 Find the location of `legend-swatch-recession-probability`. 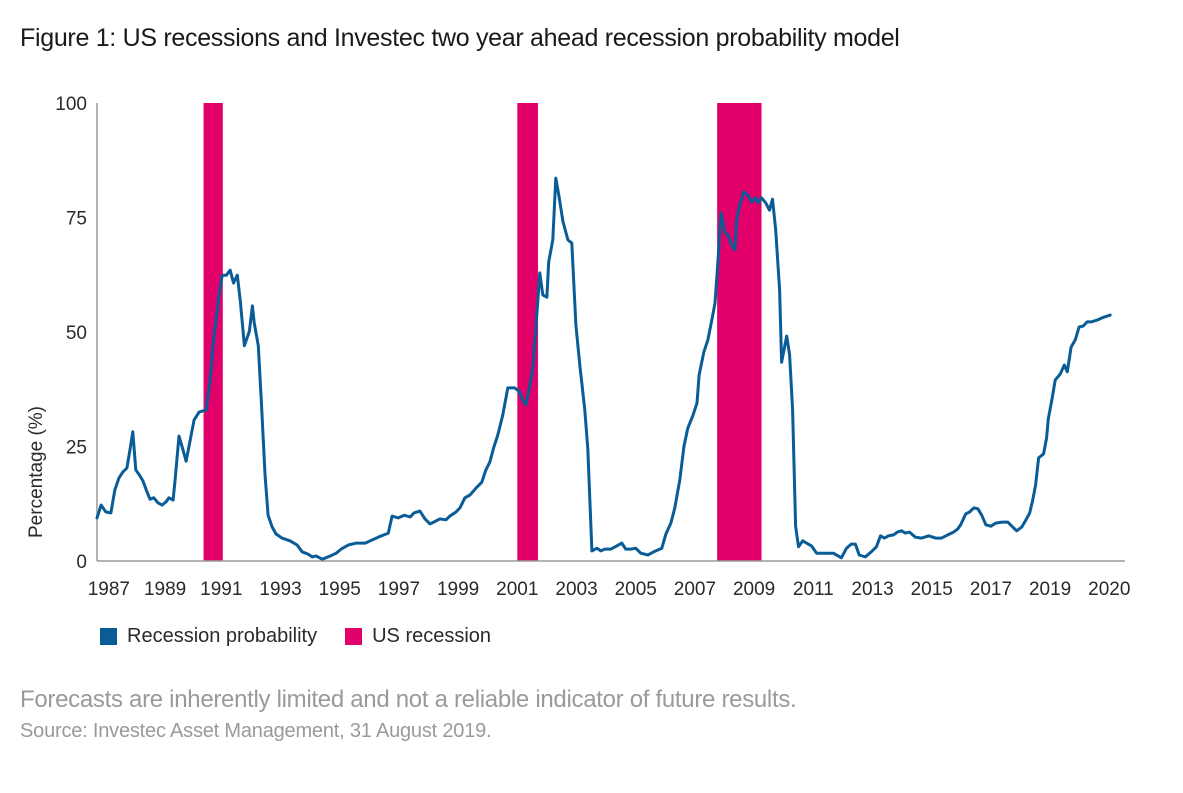

legend-swatch-recession-probability is located at coordinates (108, 636).